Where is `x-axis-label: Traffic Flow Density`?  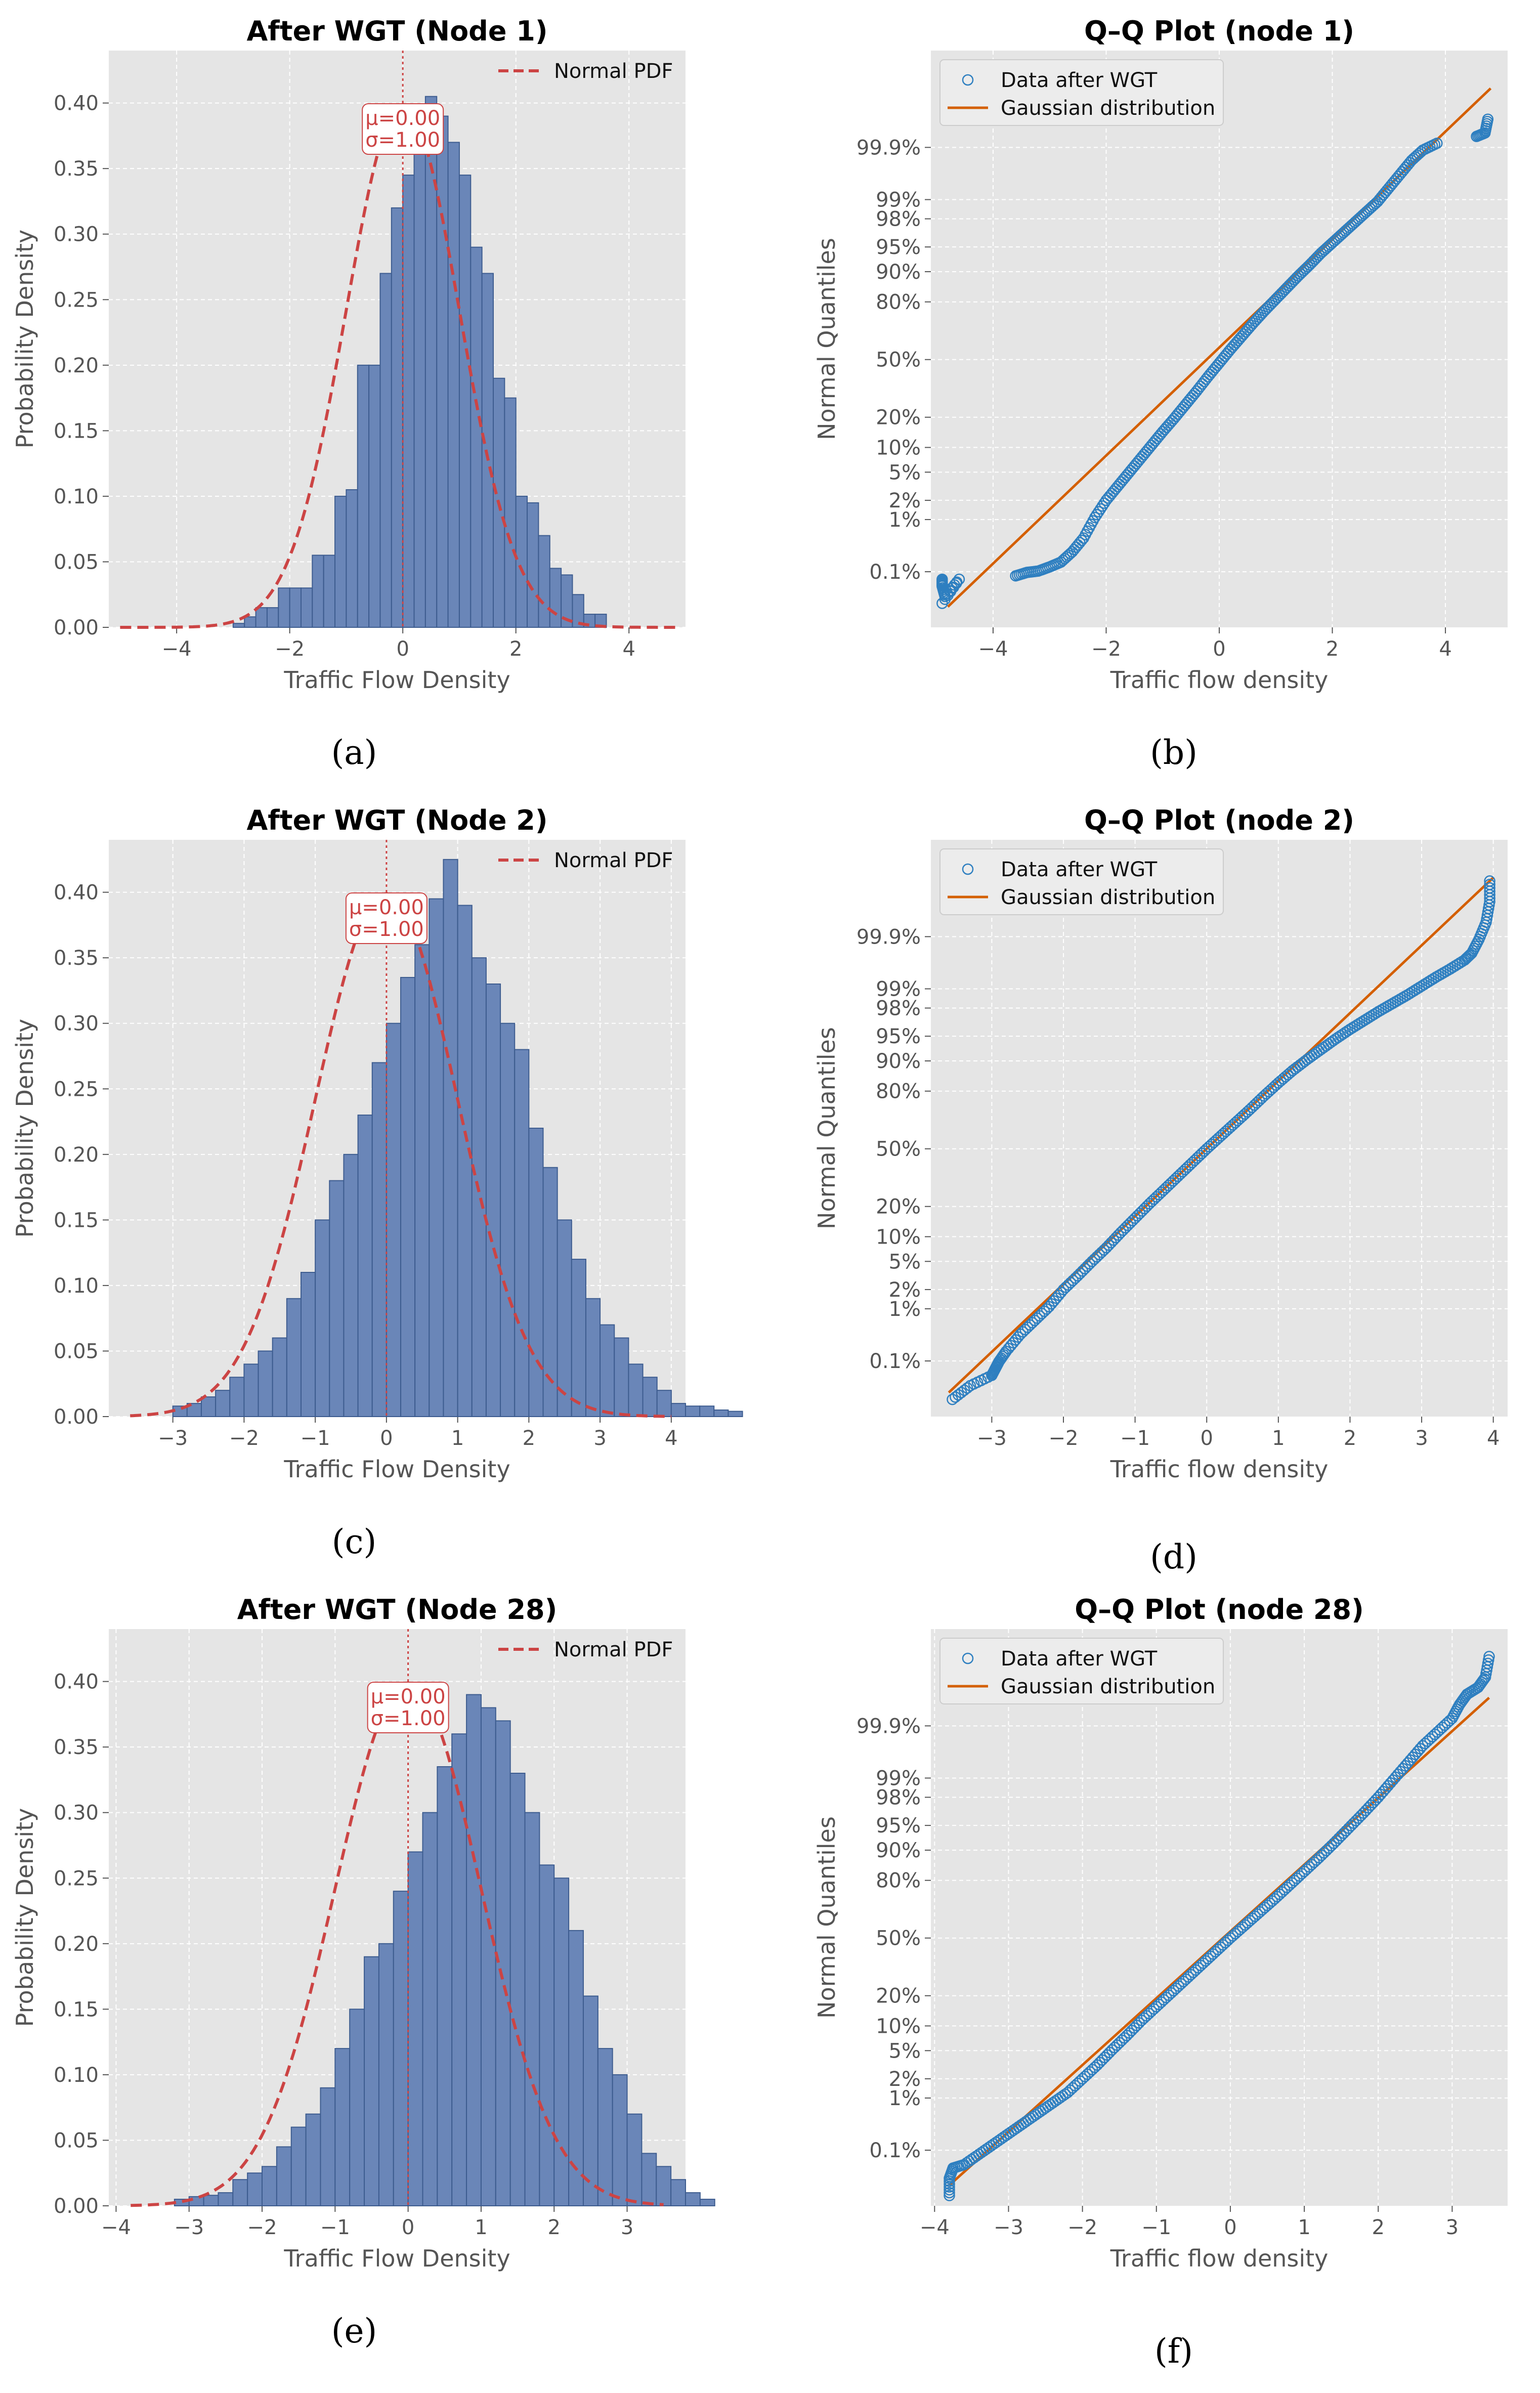
x-axis-label: Traffic Flow Density is located at coordinates (396, 2258).